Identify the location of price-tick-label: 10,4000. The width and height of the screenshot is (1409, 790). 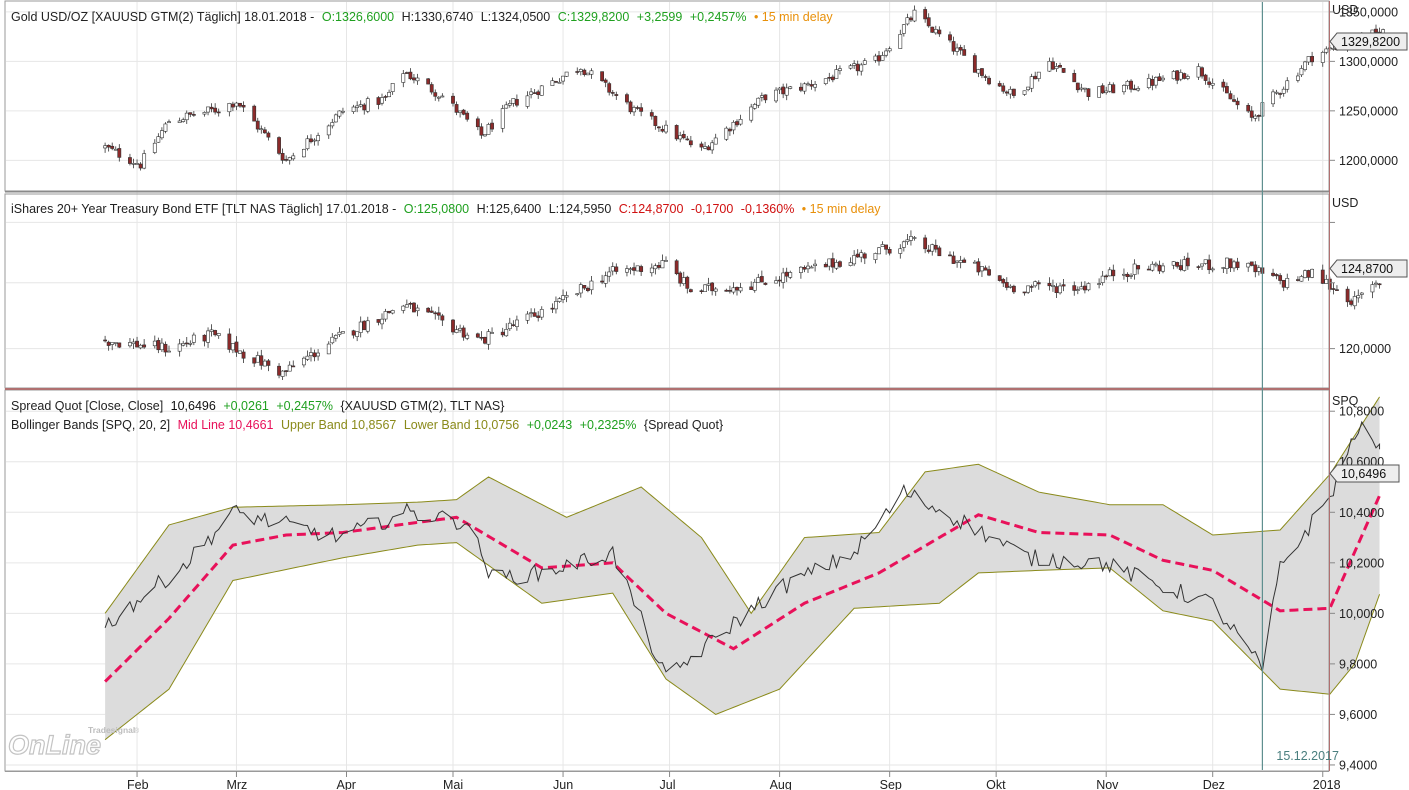
(1361, 513).